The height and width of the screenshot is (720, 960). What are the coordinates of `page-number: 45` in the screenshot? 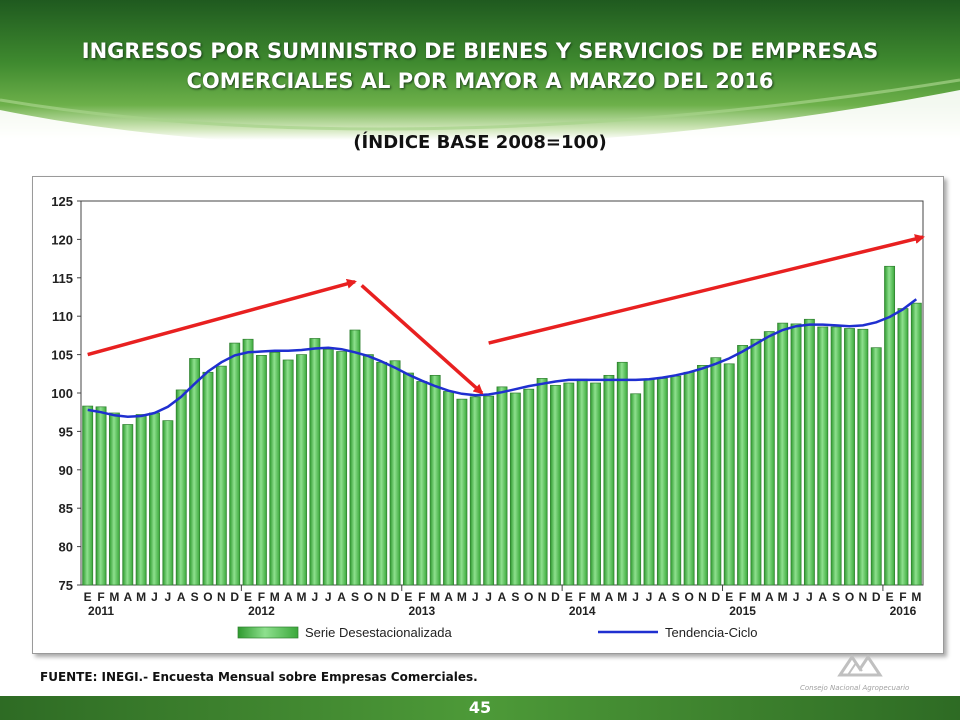 It's located at (480, 707).